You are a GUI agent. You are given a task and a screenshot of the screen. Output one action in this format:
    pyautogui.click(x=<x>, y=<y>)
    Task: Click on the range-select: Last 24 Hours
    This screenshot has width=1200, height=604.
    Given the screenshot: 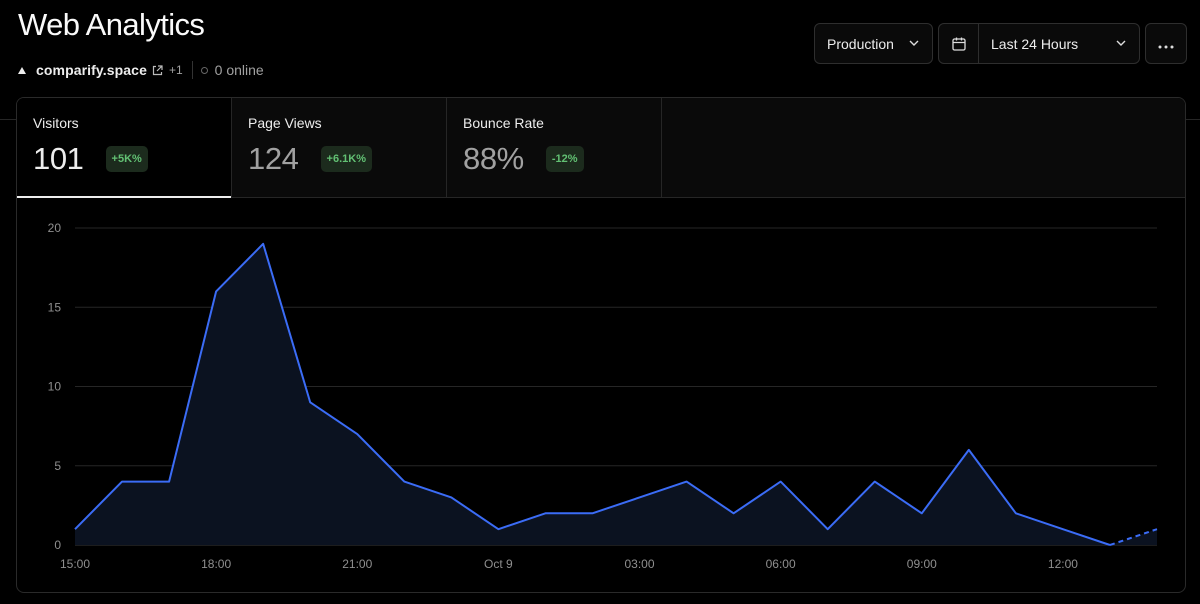 What is the action you would take?
    pyautogui.click(x=1059, y=44)
    